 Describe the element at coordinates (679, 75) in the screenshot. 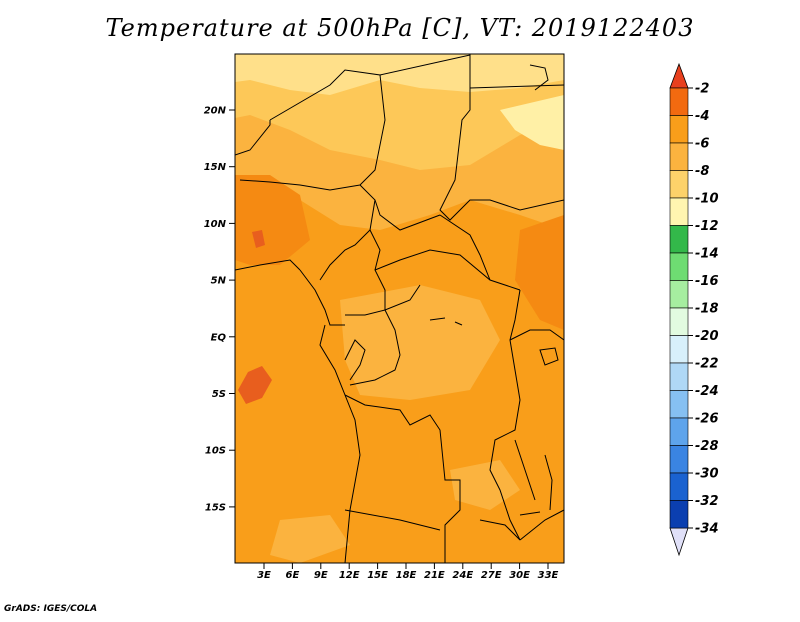

I see `colorbar-top-triangle` at that location.